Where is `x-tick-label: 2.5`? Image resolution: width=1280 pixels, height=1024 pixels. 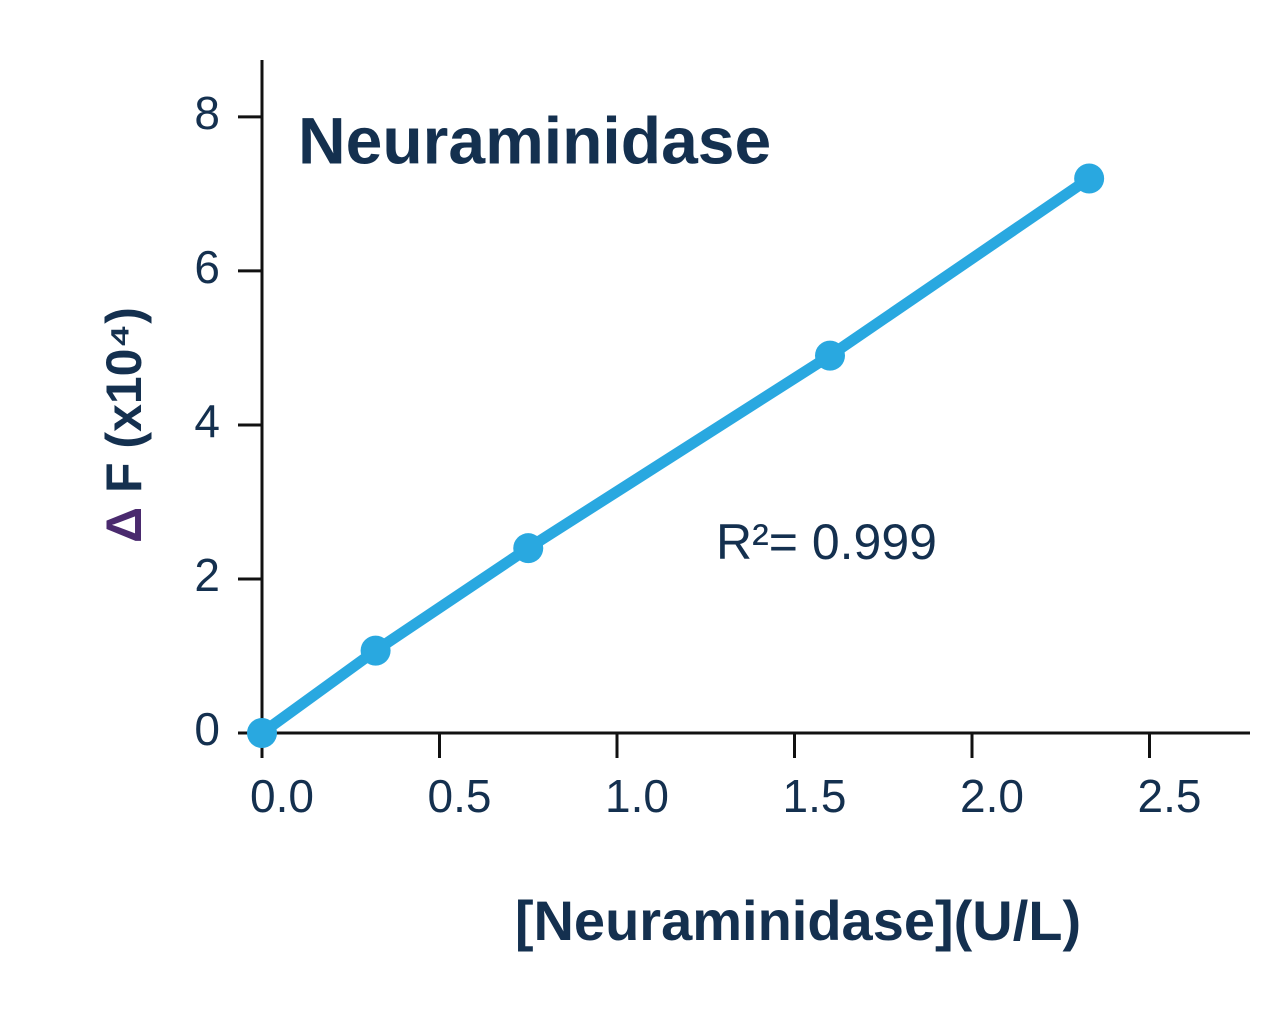
x-tick-label: 2.5 is located at coordinates (1170, 796).